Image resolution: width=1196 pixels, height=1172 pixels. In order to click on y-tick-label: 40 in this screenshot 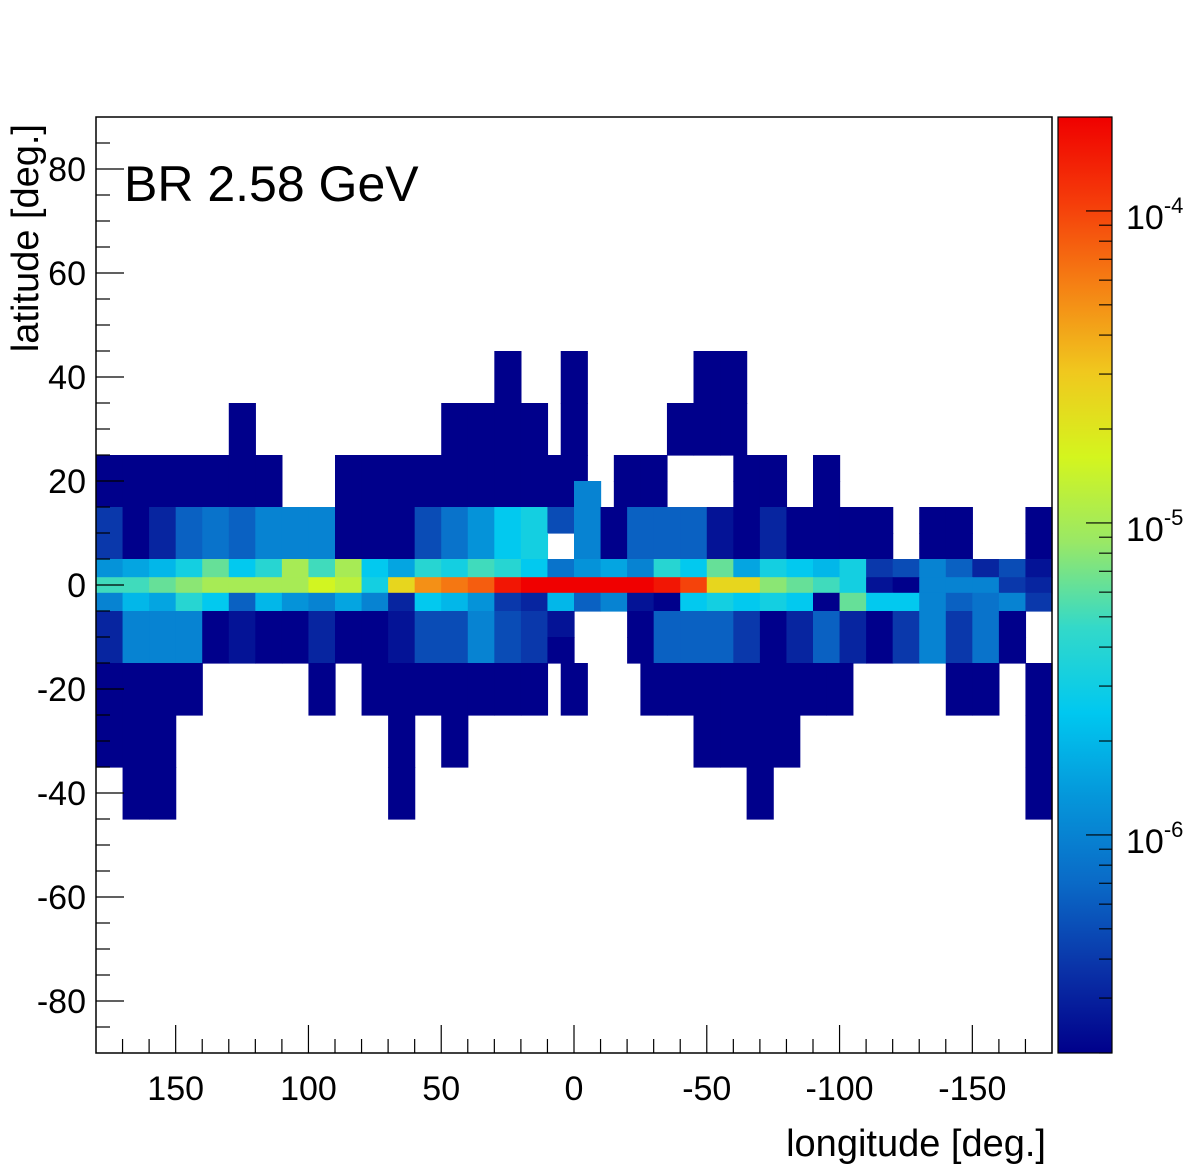, I will do `click(67, 378)`.